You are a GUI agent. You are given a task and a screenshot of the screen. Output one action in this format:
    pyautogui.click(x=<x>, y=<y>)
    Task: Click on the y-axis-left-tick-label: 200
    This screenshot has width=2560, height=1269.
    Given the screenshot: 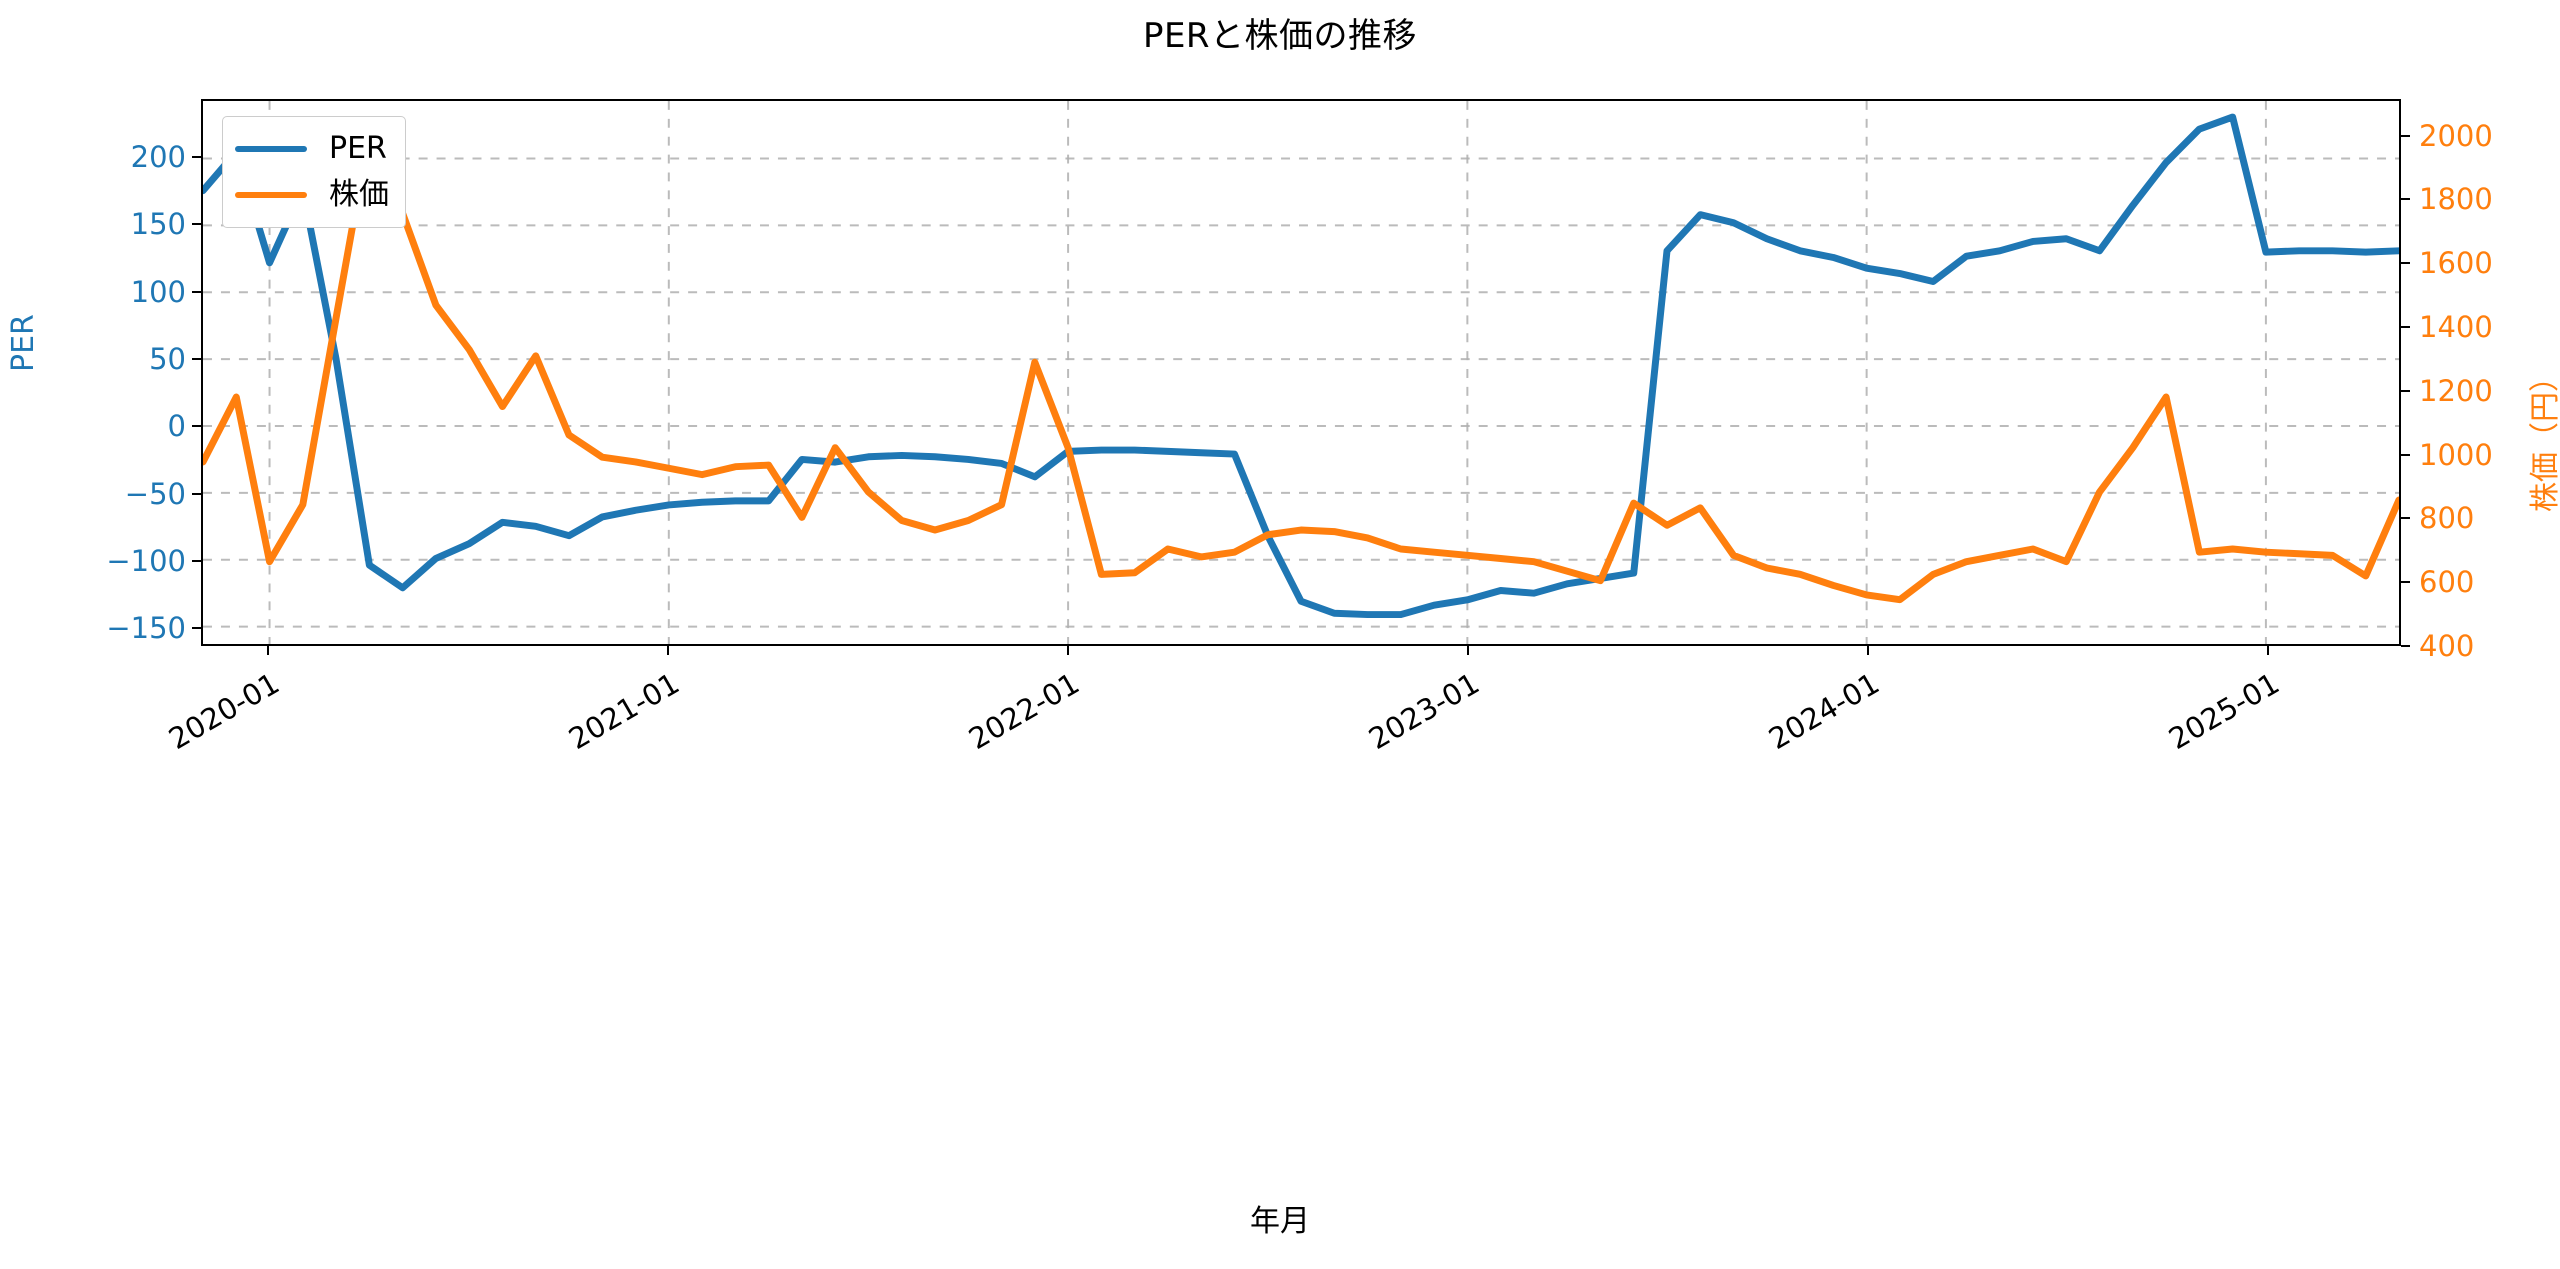 What is the action you would take?
    pyautogui.click(x=158, y=156)
    